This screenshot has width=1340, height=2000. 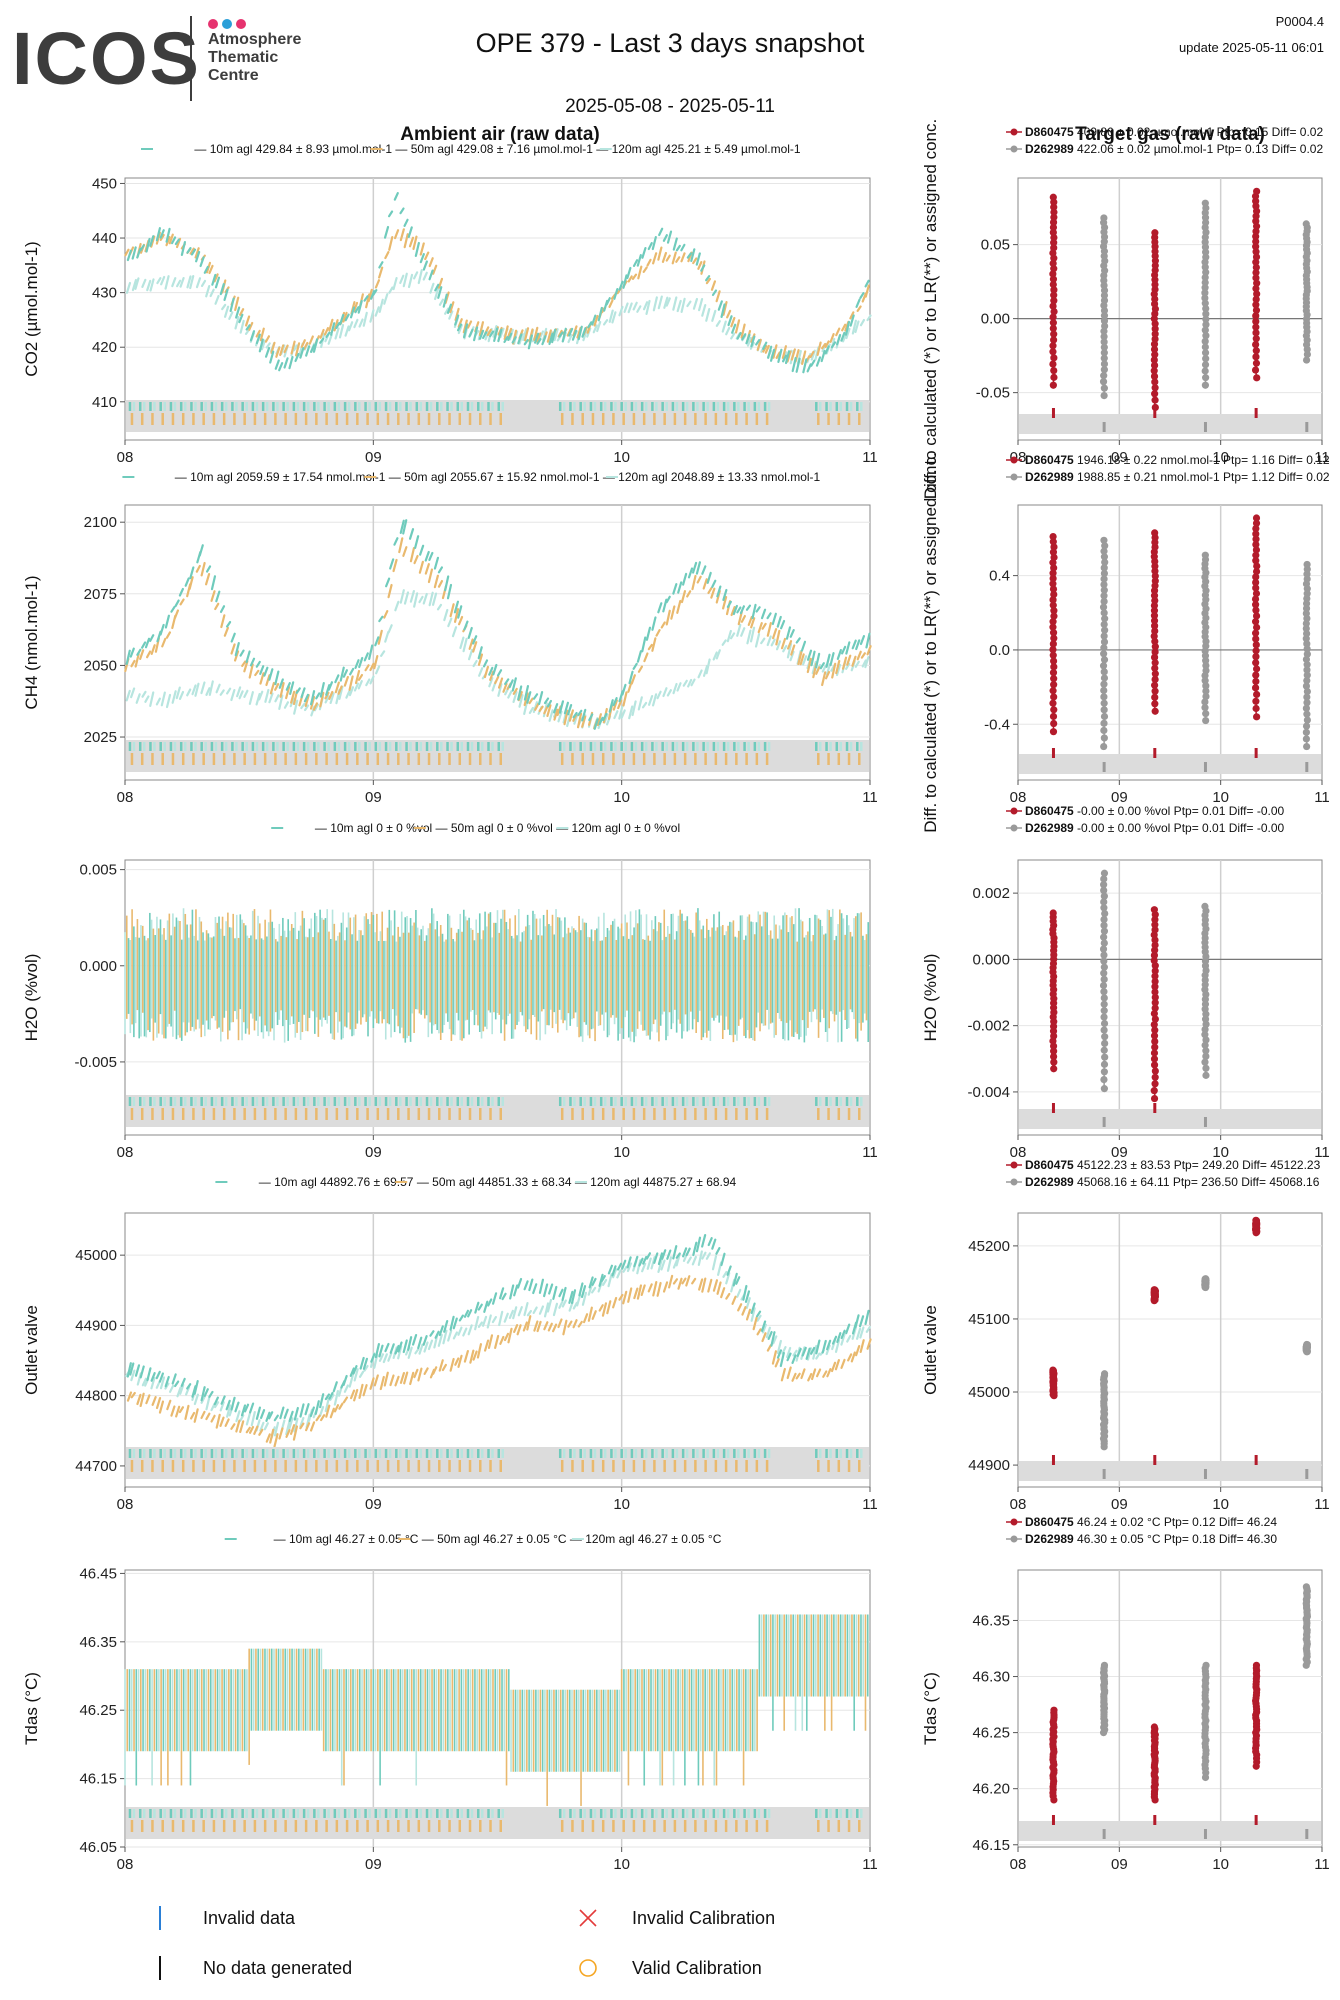 I want to click on logo-subtitle-line: Centre, so click(x=233, y=75).